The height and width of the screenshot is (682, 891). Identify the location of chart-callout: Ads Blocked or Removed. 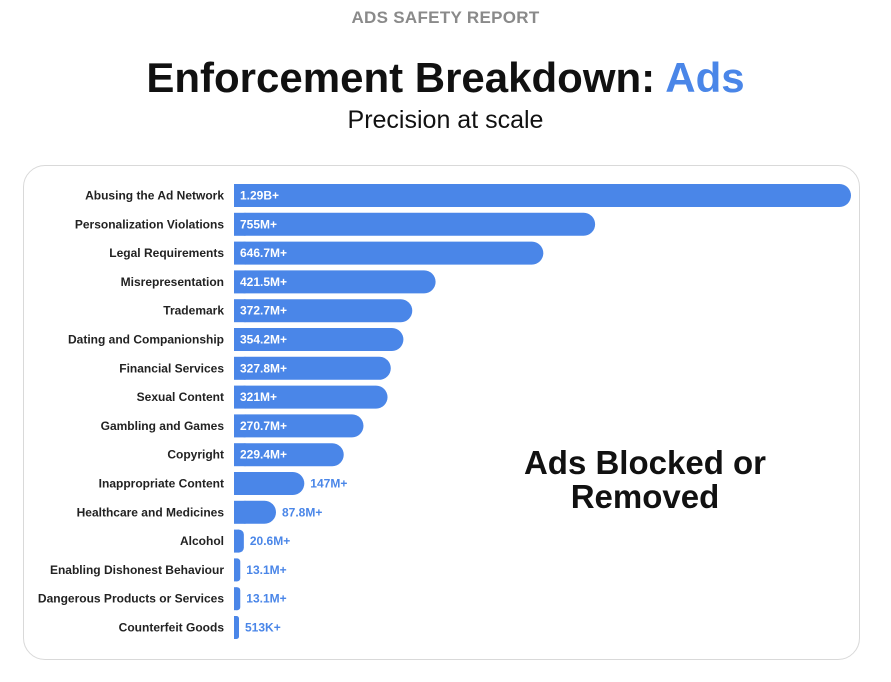
(645, 480).